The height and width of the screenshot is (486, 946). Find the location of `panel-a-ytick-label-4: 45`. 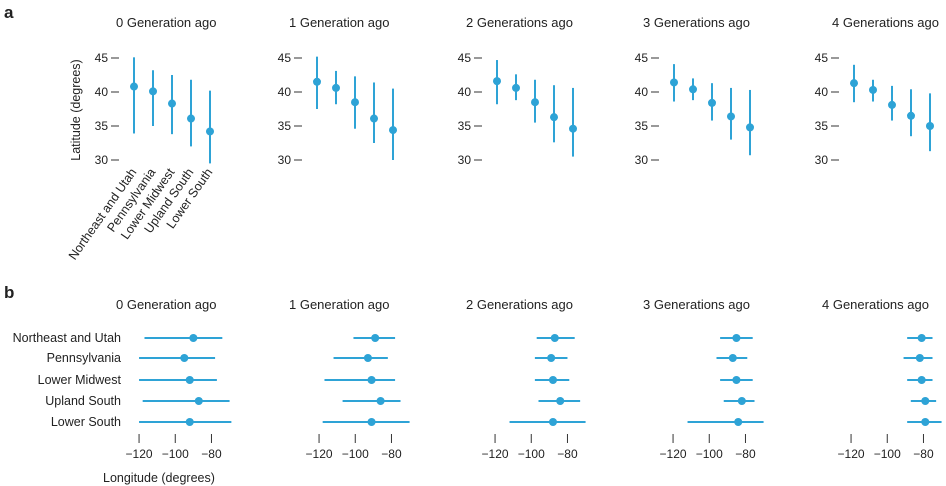

panel-a-ytick-label-4: 45 is located at coordinates (822, 58).